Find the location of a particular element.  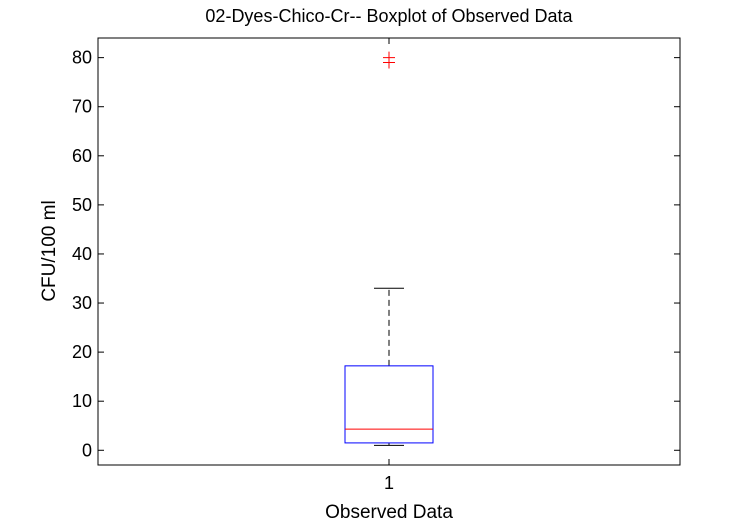

iqr-box is located at coordinates (389, 404).